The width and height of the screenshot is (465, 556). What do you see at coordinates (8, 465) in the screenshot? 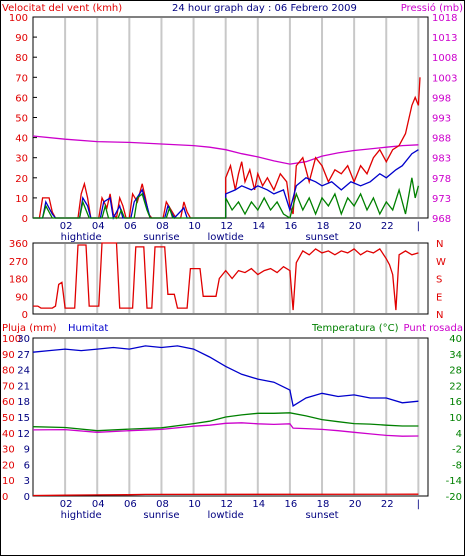
I see `y-tick-rain: 20` at bounding box center [8, 465].